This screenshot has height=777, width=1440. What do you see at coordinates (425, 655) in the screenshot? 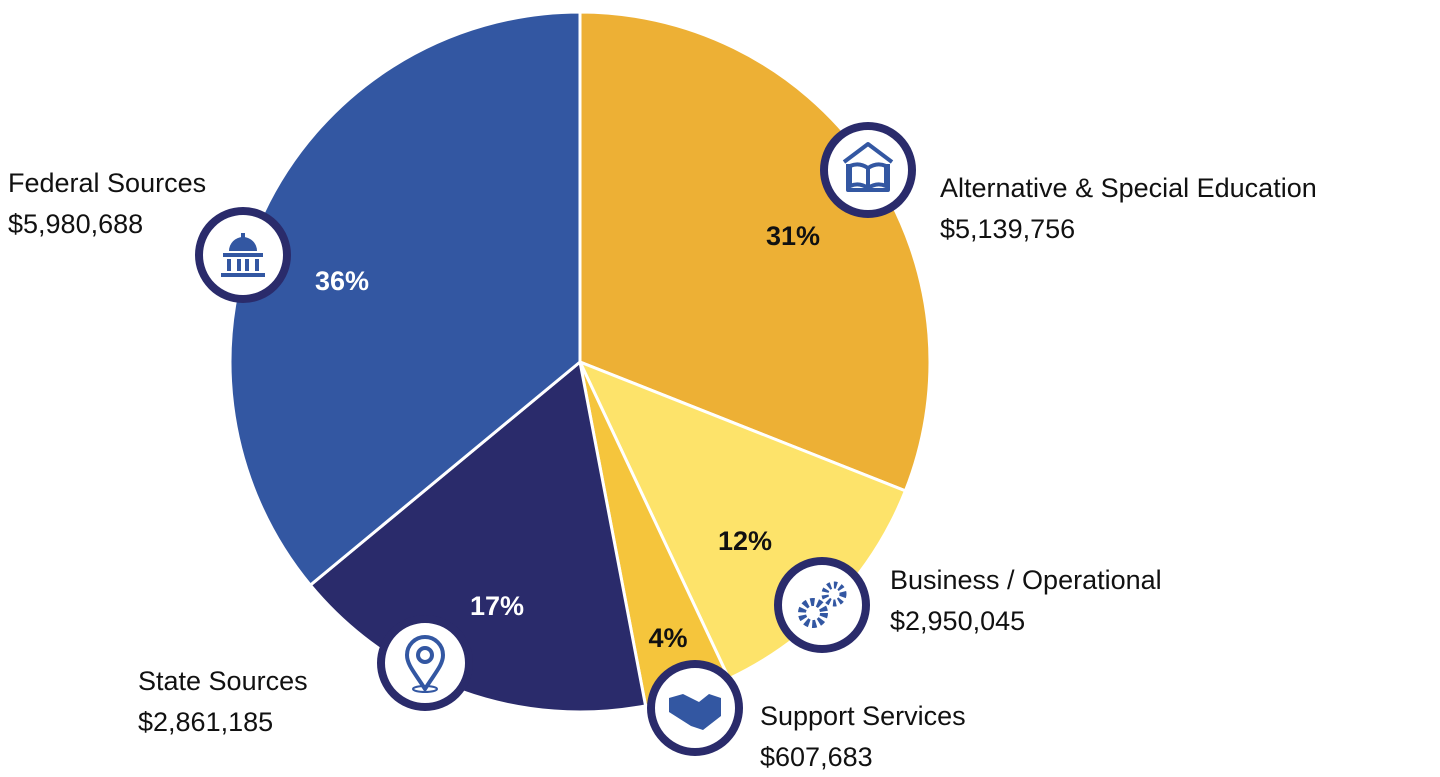
I see `pin-dot` at bounding box center [425, 655].